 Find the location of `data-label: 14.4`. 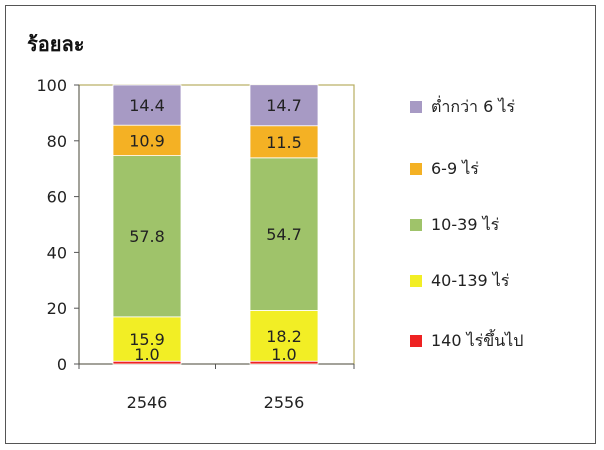

data-label: 14.4 is located at coordinates (147, 105).